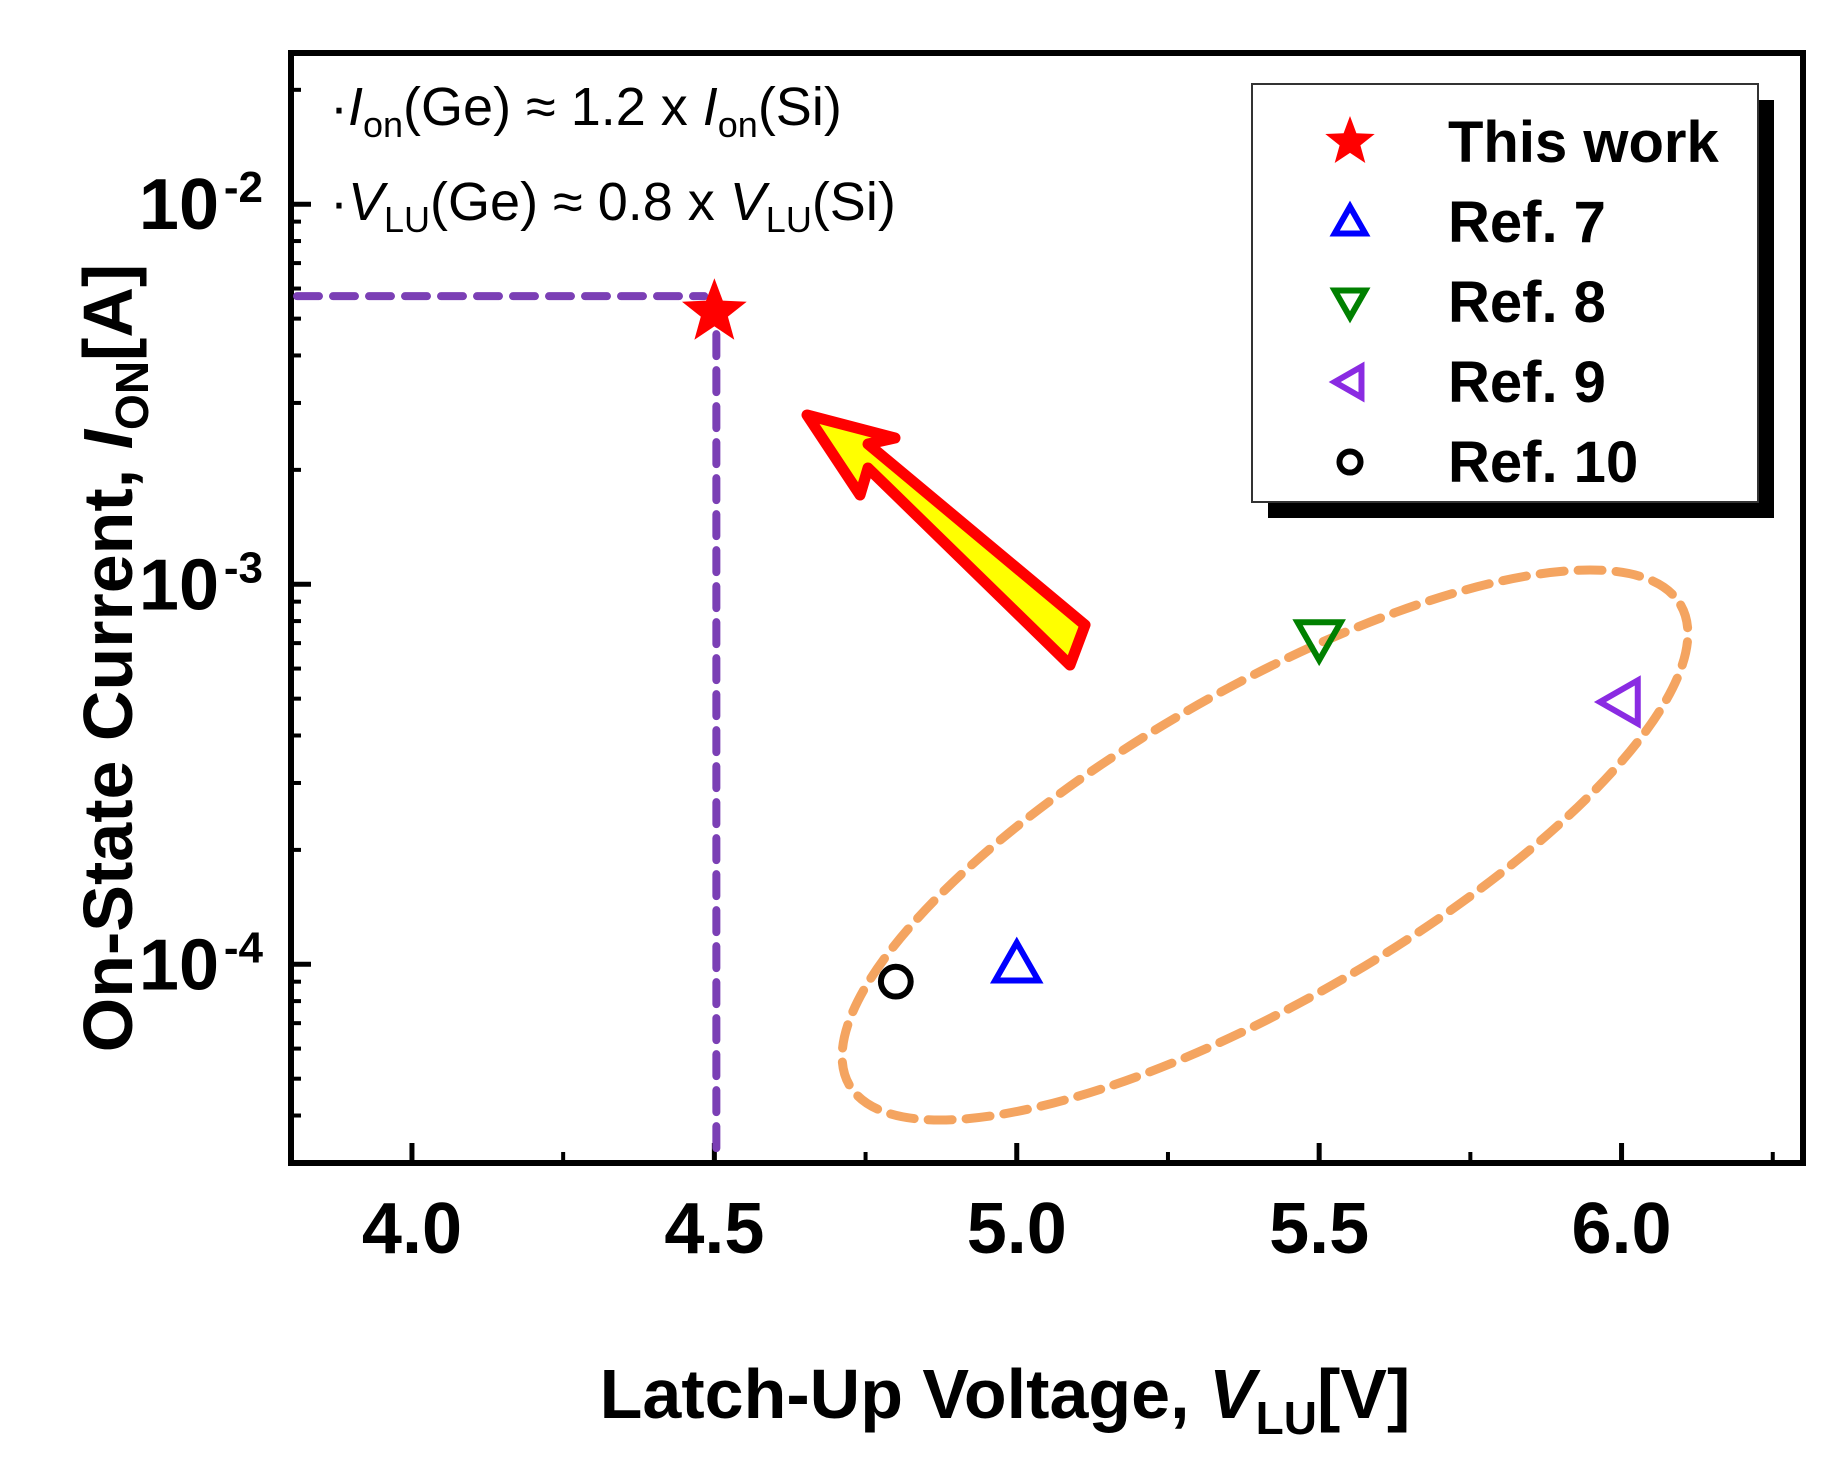 The width and height of the screenshot is (1836, 1473). I want to click on y-tick-exponent: -2, so click(243, 187).